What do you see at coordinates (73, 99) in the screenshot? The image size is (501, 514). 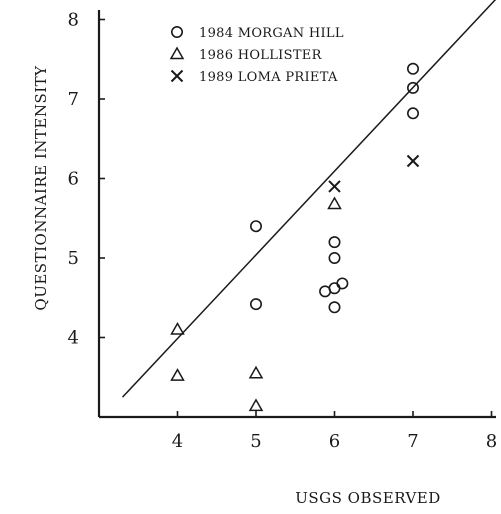 I see `y-tick-label: 7` at bounding box center [73, 99].